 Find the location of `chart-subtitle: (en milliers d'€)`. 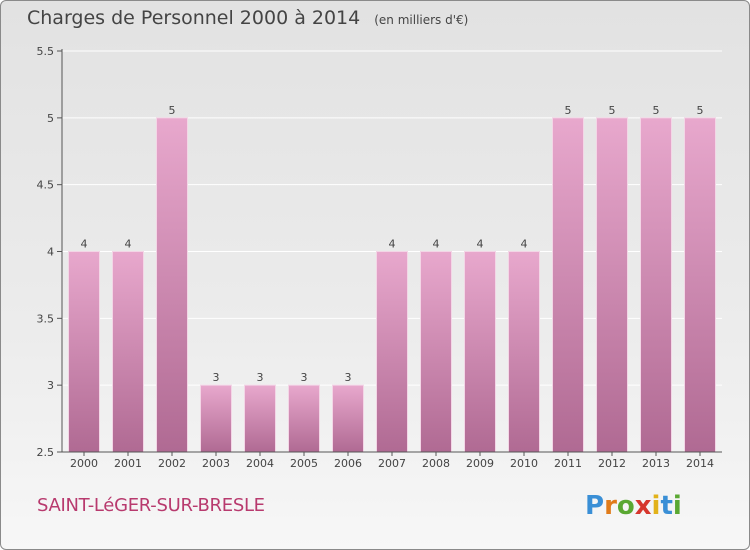

chart-subtitle: (en milliers d'€) is located at coordinates (421, 20).